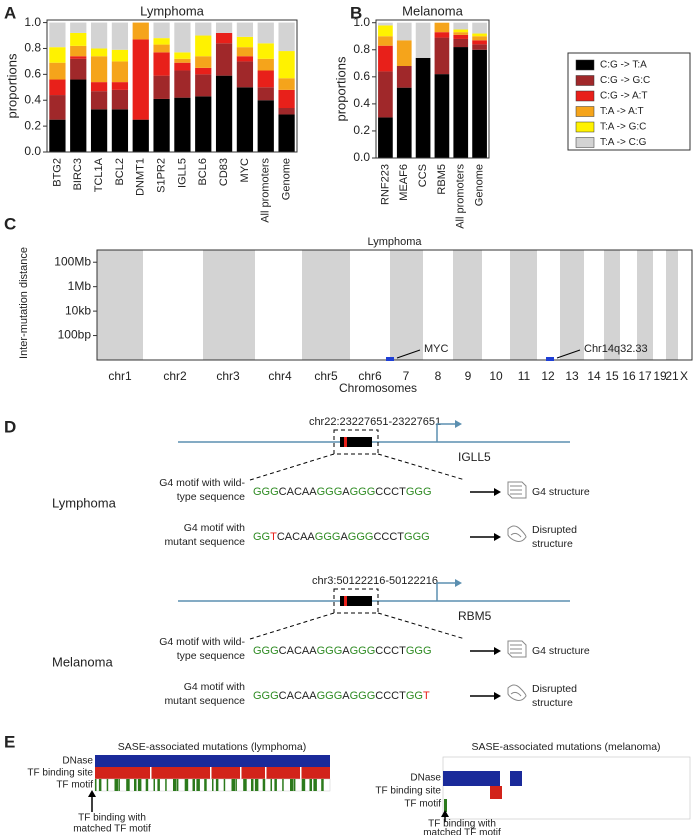 This screenshot has width=696, height=835. Describe the element at coordinates (175, 376) in the screenshot. I see `x-tick-label: chr2` at that location.